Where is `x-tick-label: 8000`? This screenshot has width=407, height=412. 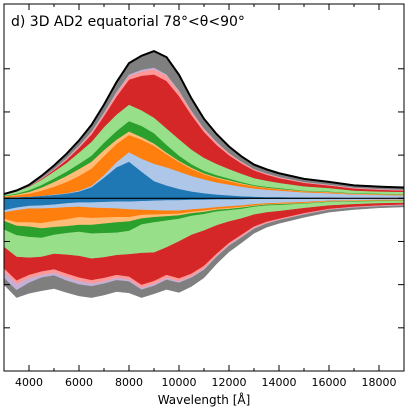
x-tick-label: 8000 is located at coordinates (129, 382).